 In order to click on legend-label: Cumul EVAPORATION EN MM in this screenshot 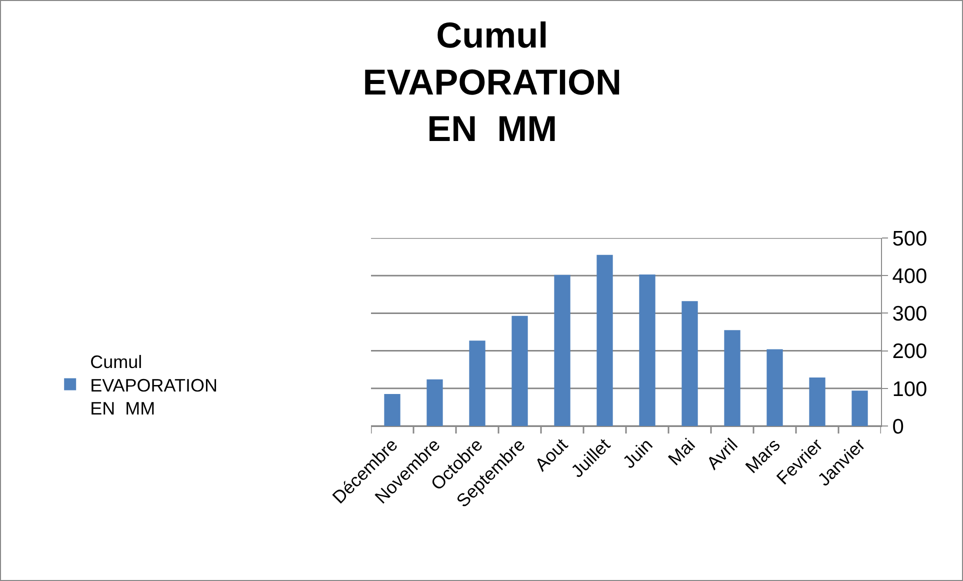, I will do `click(154, 385)`.